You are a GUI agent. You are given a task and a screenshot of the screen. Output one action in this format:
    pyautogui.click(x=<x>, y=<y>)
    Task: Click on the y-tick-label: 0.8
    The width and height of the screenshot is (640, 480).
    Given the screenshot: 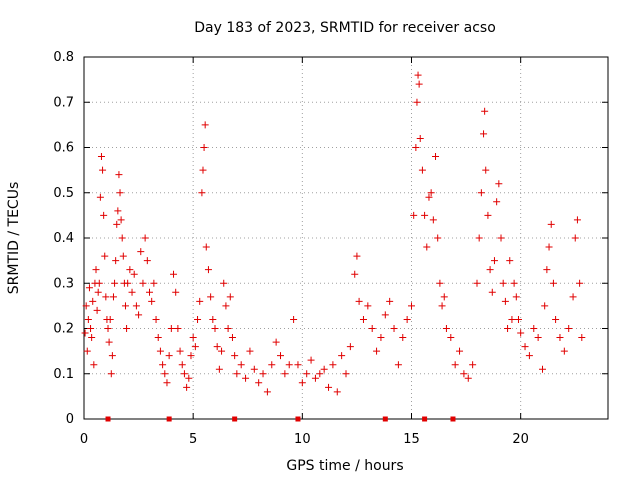 What is the action you would take?
    pyautogui.click(x=63, y=57)
    